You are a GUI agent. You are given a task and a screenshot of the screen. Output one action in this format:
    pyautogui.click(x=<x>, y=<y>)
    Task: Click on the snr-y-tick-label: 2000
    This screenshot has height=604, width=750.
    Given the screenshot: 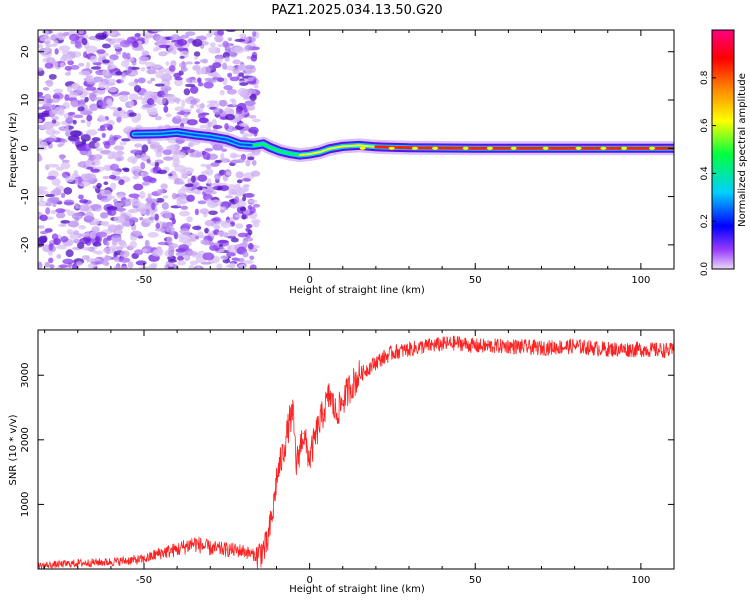 What is the action you would take?
    pyautogui.click(x=25, y=439)
    